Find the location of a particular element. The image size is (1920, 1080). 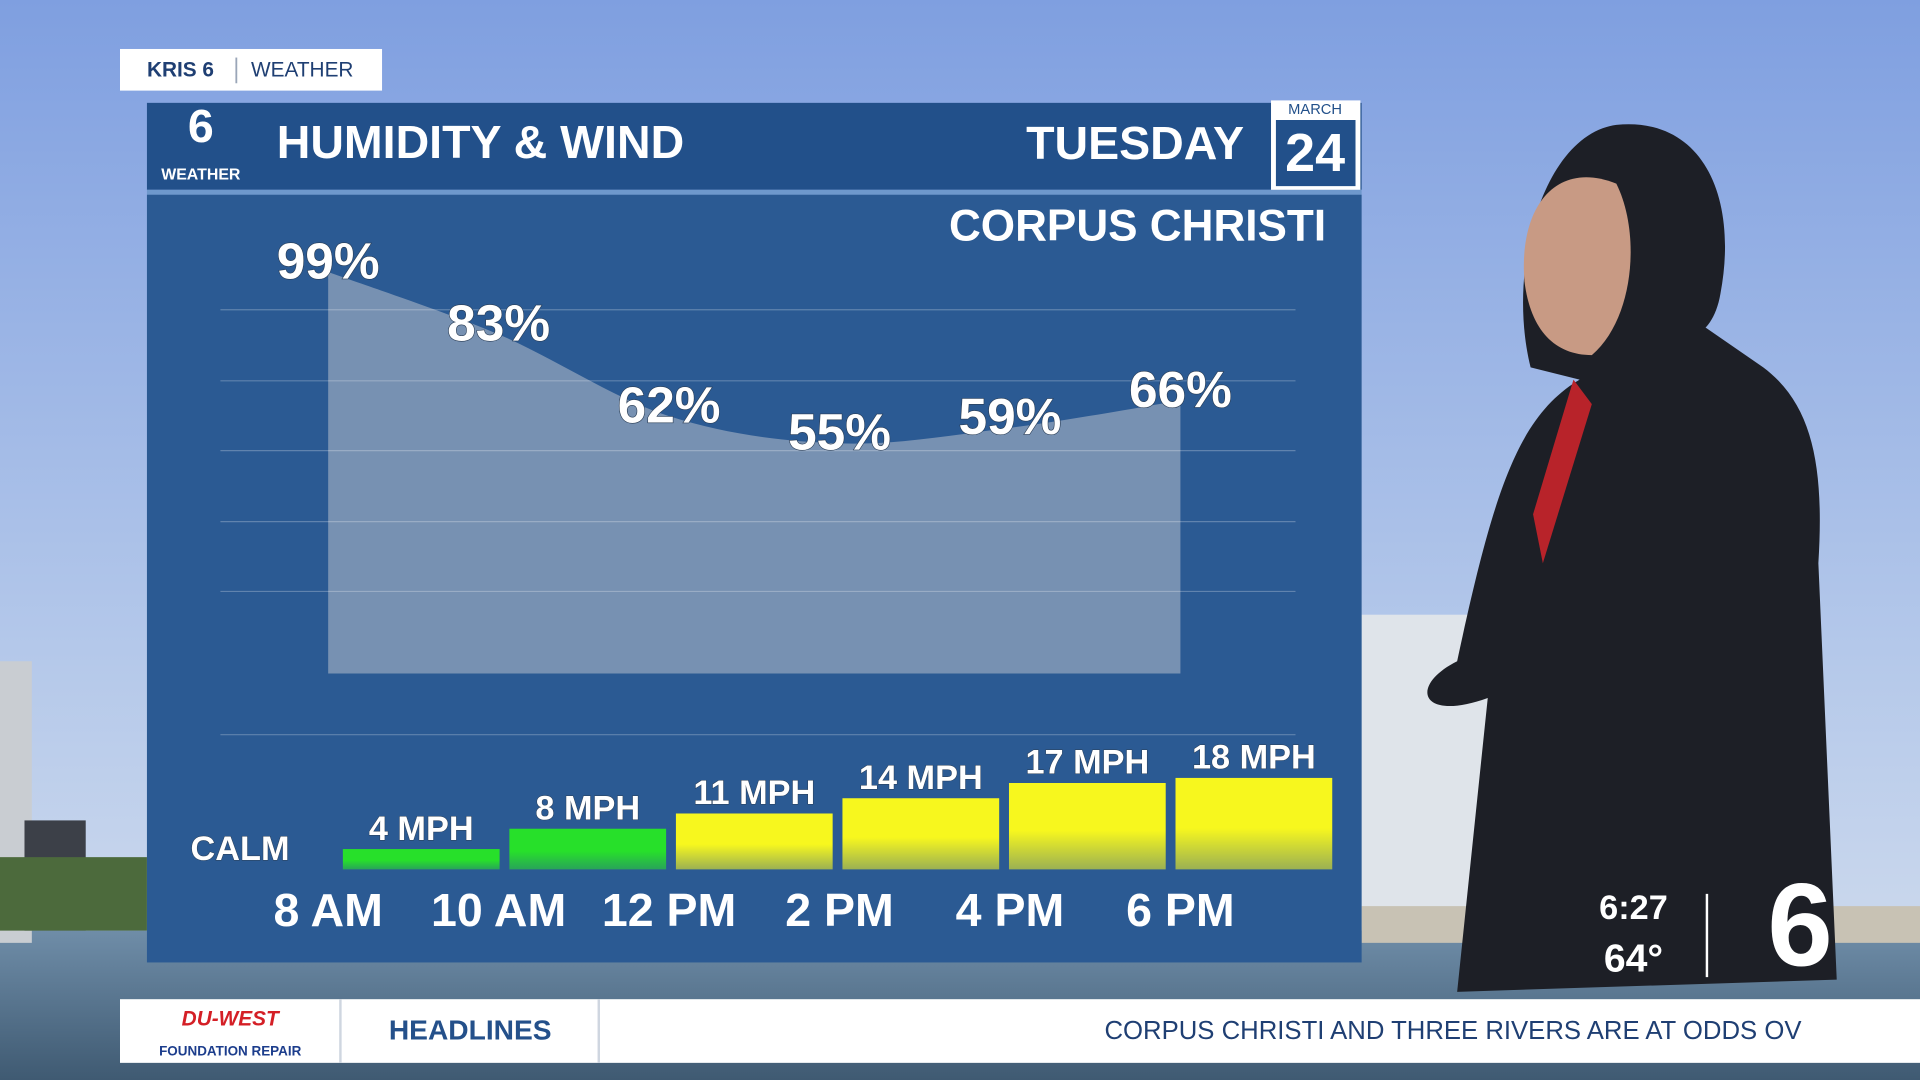

temperature: 64° is located at coordinates (1633, 959).